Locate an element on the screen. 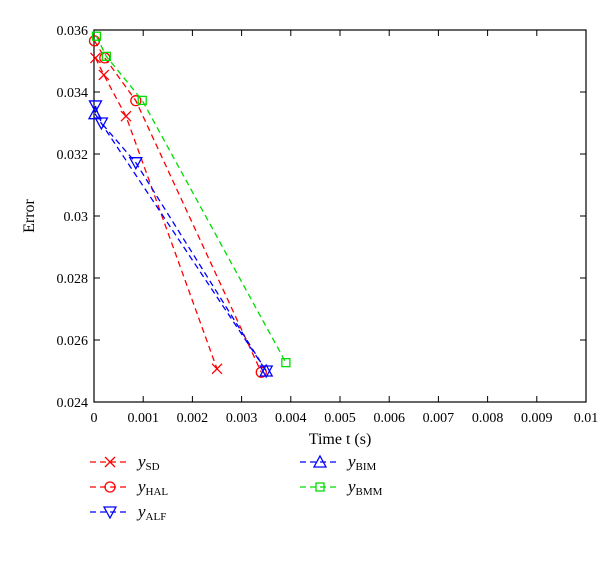 The image size is (600, 566). legend-item-bmm: yBMM is located at coordinates (341, 487).